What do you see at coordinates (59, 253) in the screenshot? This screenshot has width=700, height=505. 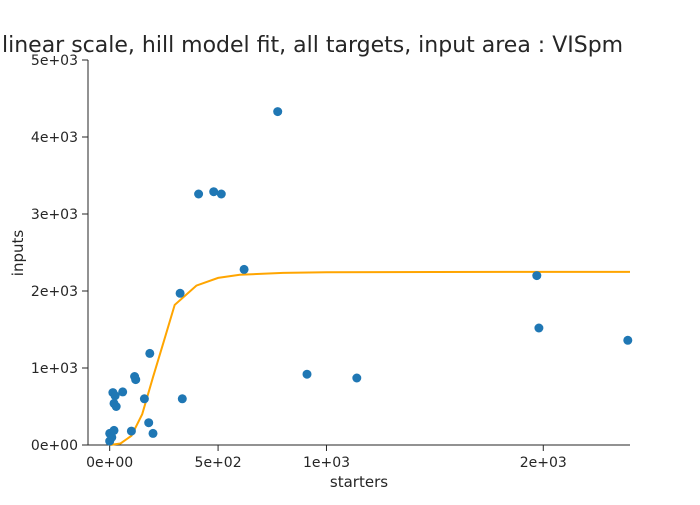 I see `y-ticks: 0e+00 1e+03 2e+03 3e+03 4e+03 5e+03` at bounding box center [59, 253].